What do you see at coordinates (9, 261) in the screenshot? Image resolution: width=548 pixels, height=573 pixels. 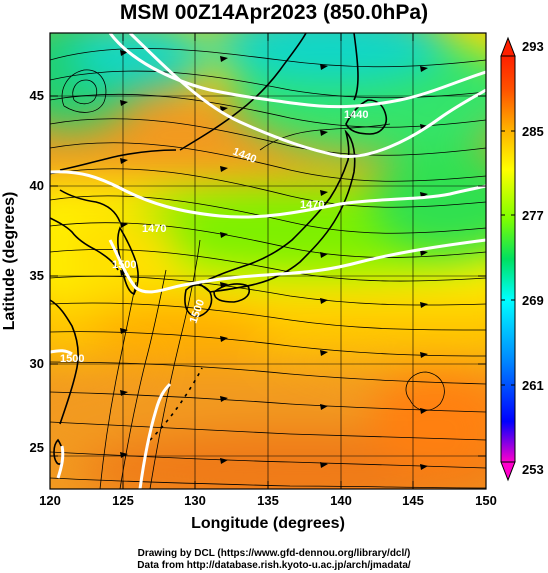 I see `y-axis-title: Latitude (degrees)` at bounding box center [9, 261].